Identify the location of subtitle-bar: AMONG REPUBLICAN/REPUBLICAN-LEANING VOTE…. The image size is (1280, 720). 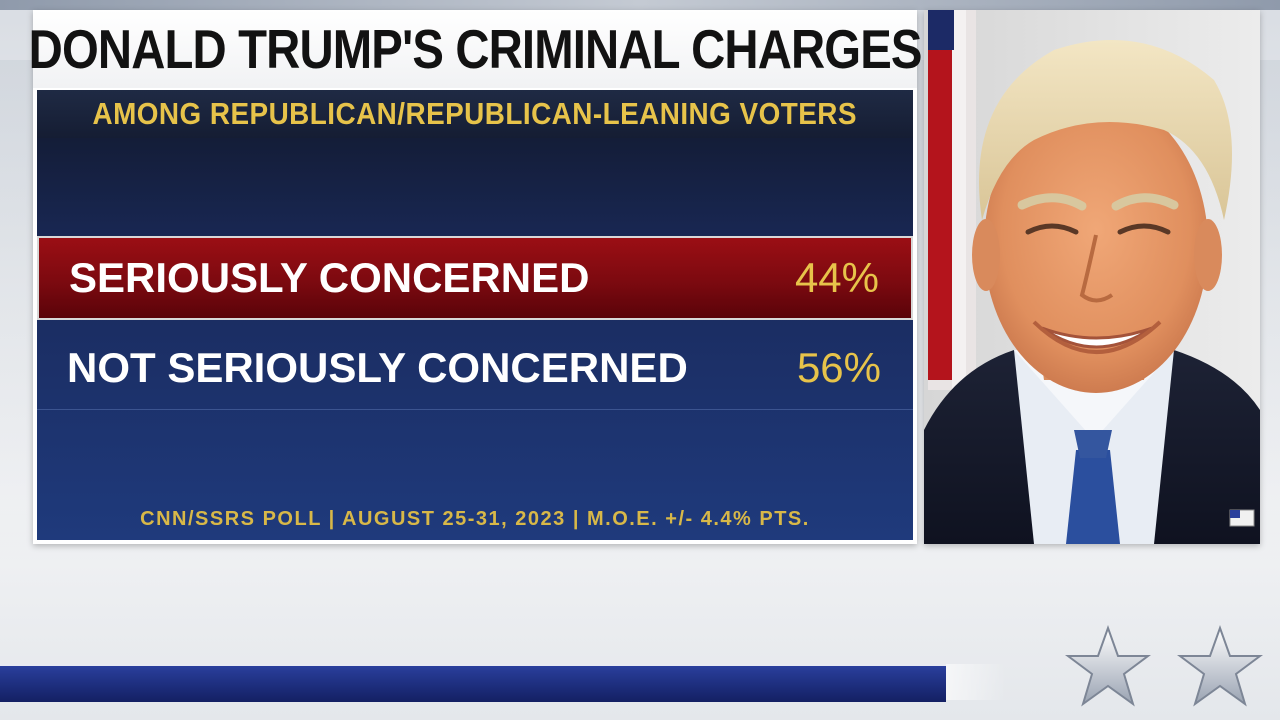
(475, 114).